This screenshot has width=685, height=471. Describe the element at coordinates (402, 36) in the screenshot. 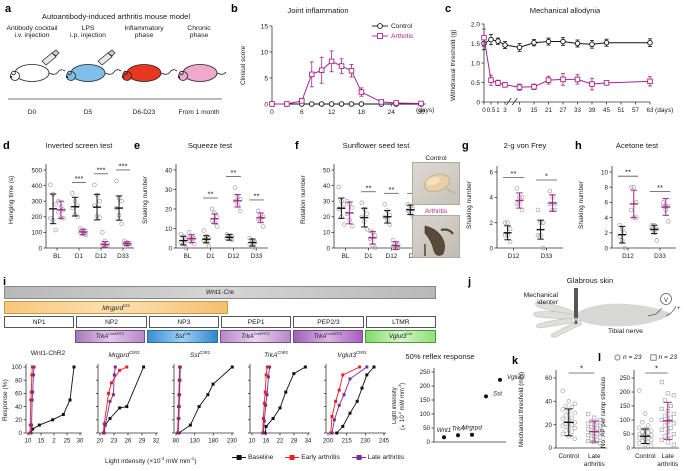

I see `legend-label-arthritis: Arthritis` at that location.